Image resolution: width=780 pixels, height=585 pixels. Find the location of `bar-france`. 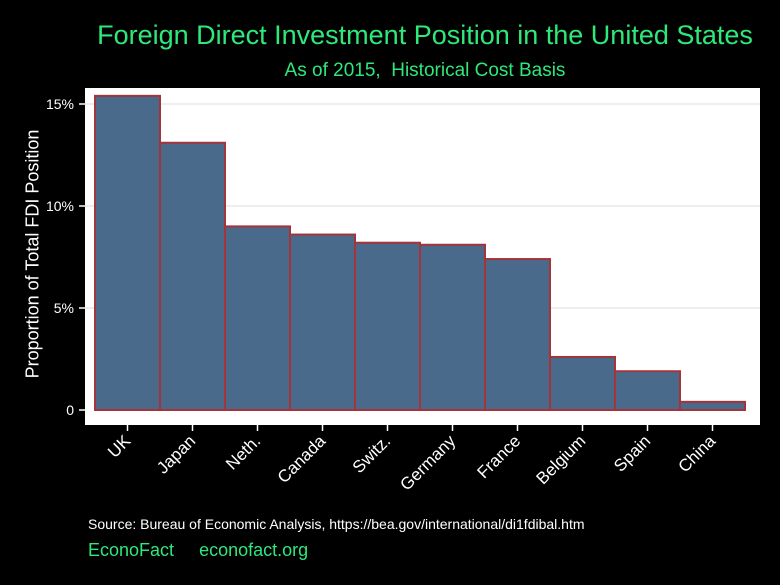

bar-france is located at coordinates (517, 335).